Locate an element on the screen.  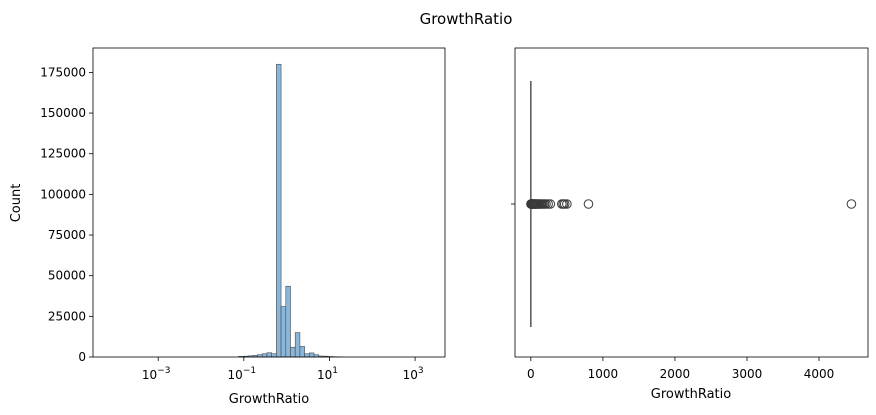
histogram-x-tick-exponent: 1 is located at coordinates (335, 371).